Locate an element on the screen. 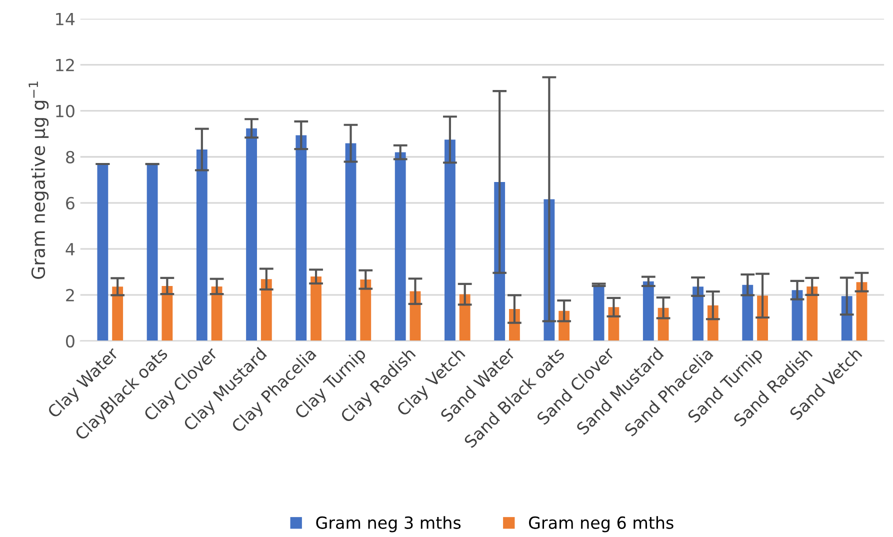 This screenshot has height=537, width=893. y-tick-label: 0 is located at coordinates (70, 341).